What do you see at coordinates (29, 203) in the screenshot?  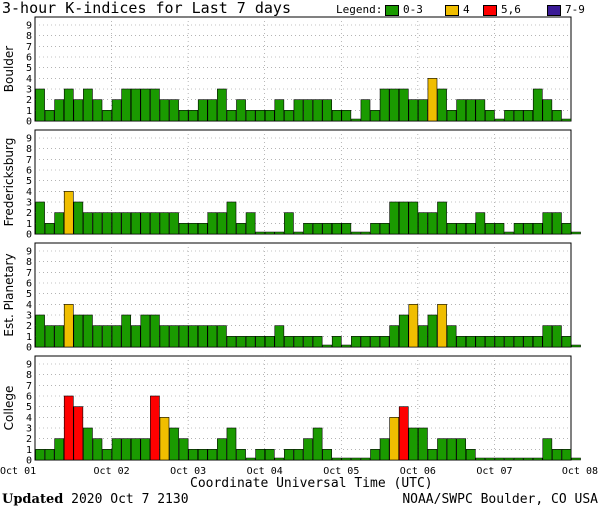 I see `y-tick-label: 3` at bounding box center [29, 203].